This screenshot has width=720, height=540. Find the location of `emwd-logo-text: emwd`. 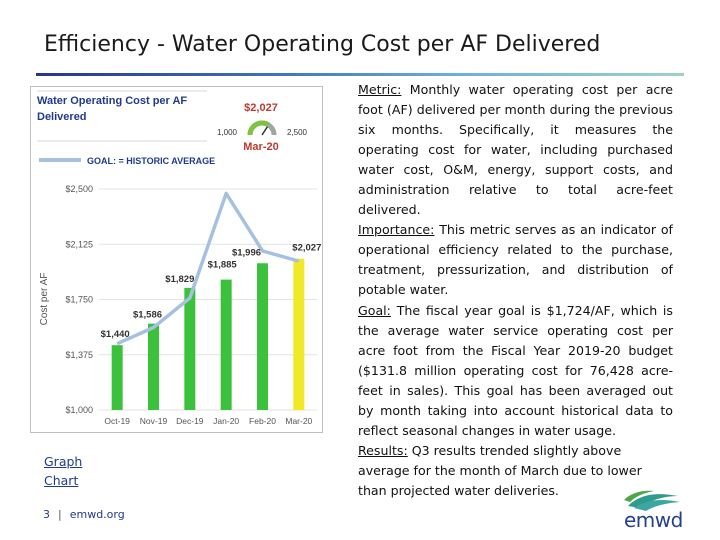

emwd-logo-text: emwd is located at coordinates (653, 520).